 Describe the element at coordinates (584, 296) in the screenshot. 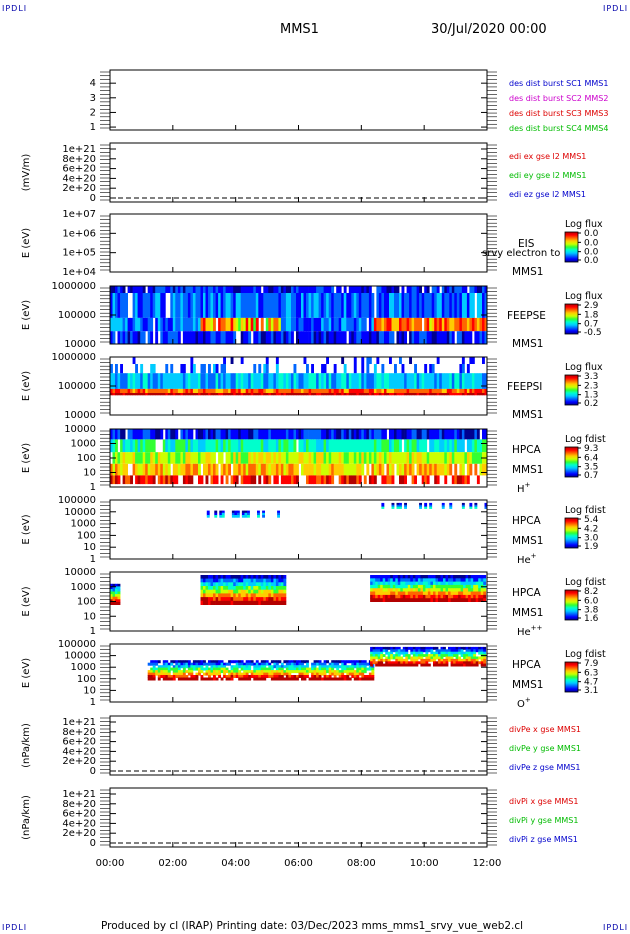

I see `p4-colorbar-title: Log flux` at that location.